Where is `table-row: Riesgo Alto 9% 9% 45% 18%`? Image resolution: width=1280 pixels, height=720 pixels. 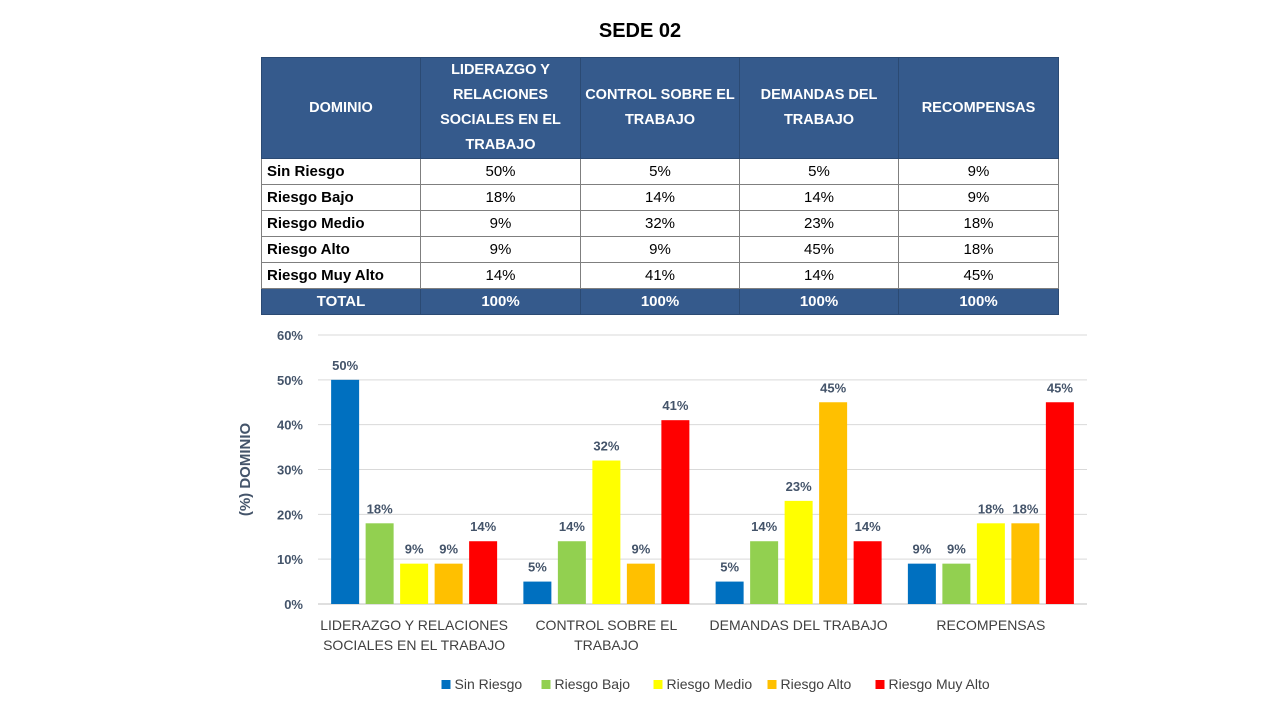 table-row: Riesgo Alto 9% 9% 45% 18% is located at coordinates (660, 249).